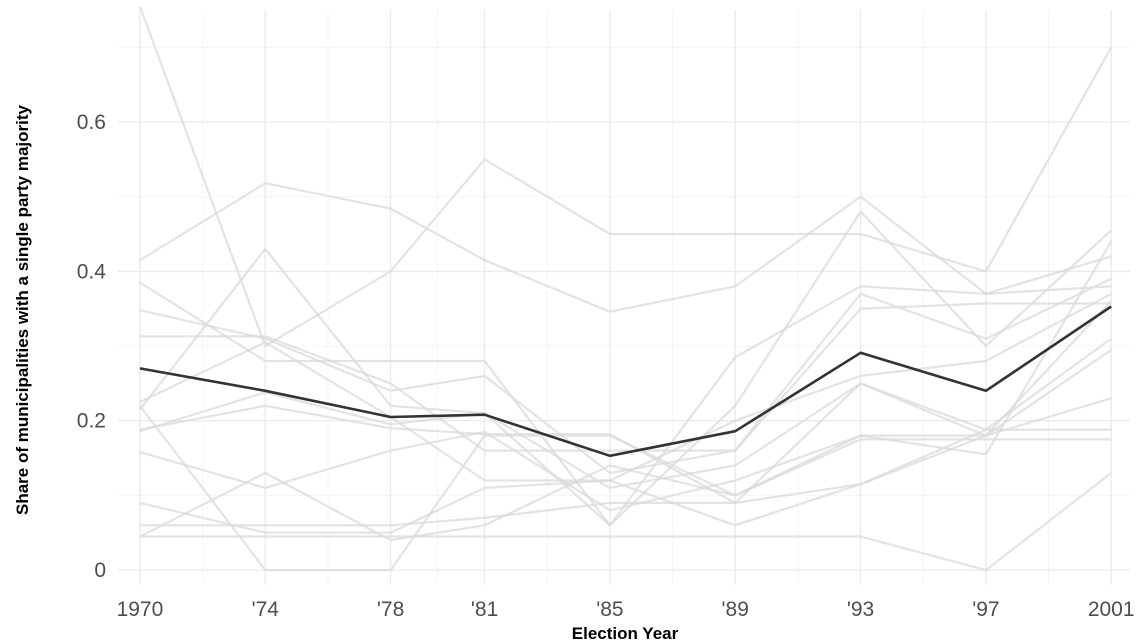 The image size is (1147, 643). Describe the element at coordinates (91, 122) in the screenshot. I see `y-tick-label: 0.6` at that location.